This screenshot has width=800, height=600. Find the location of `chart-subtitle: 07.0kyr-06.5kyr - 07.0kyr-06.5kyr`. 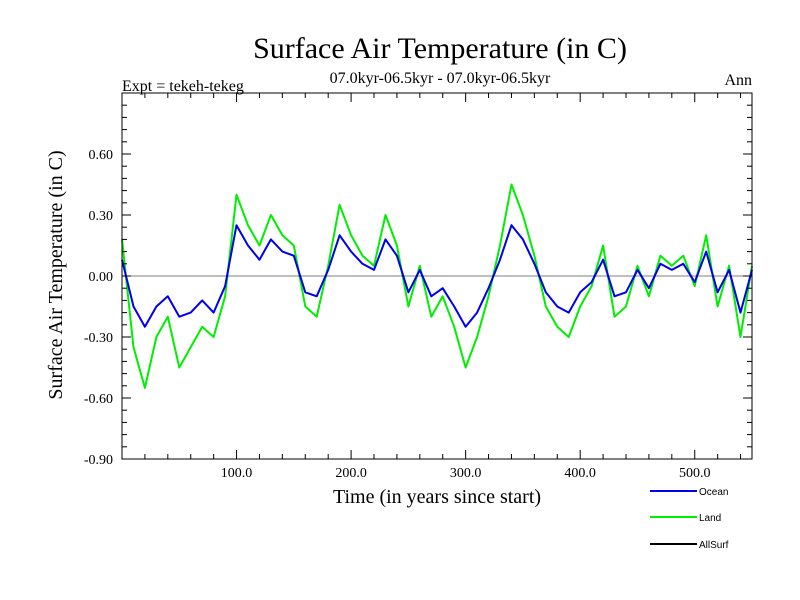

chart-subtitle: 07.0kyr-06.5kyr - 07.0kyr-06.5kyr is located at coordinates (440, 78).